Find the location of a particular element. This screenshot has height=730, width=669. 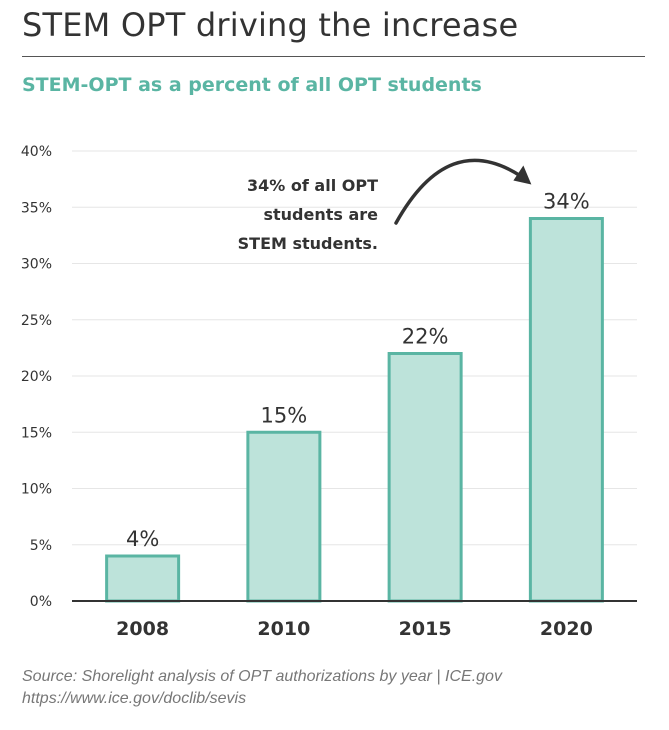

data-label: 4% is located at coordinates (142, 539).